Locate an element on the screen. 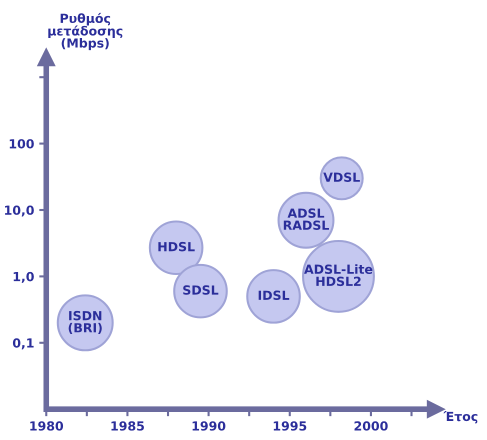  x-tick-label: 1985 is located at coordinates (127, 426).